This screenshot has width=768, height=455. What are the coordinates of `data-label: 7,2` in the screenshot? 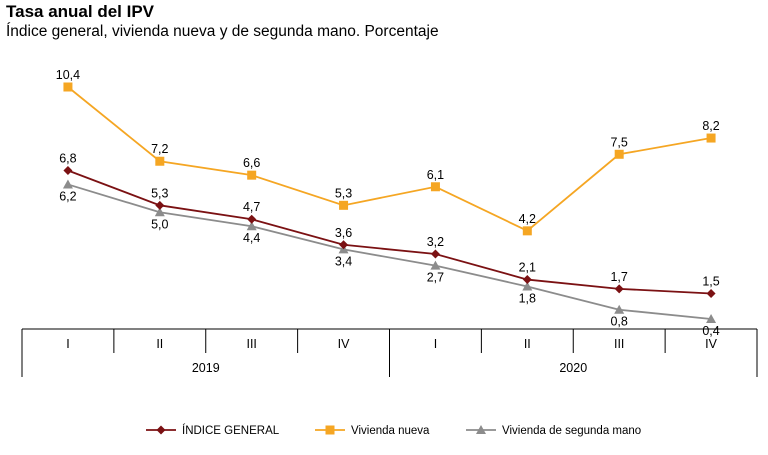 It's located at (159, 149).